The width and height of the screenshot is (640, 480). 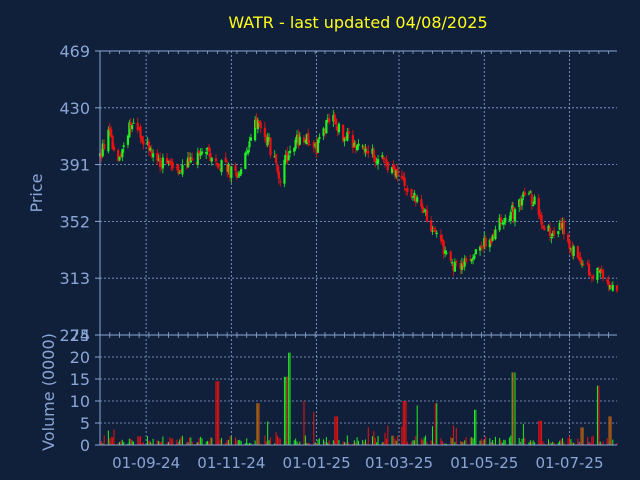 What do you see at coordinates (74, 221) in the screenshot?
I see `price-tick-label: 352` at bounding box center [74, 221].